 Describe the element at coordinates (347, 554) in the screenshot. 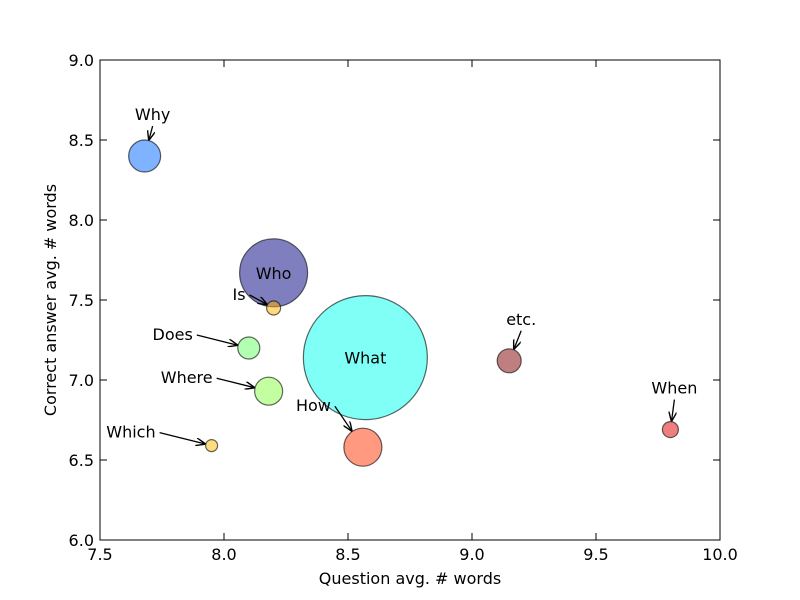

I see `x-tick-label: 8.5` at that location.